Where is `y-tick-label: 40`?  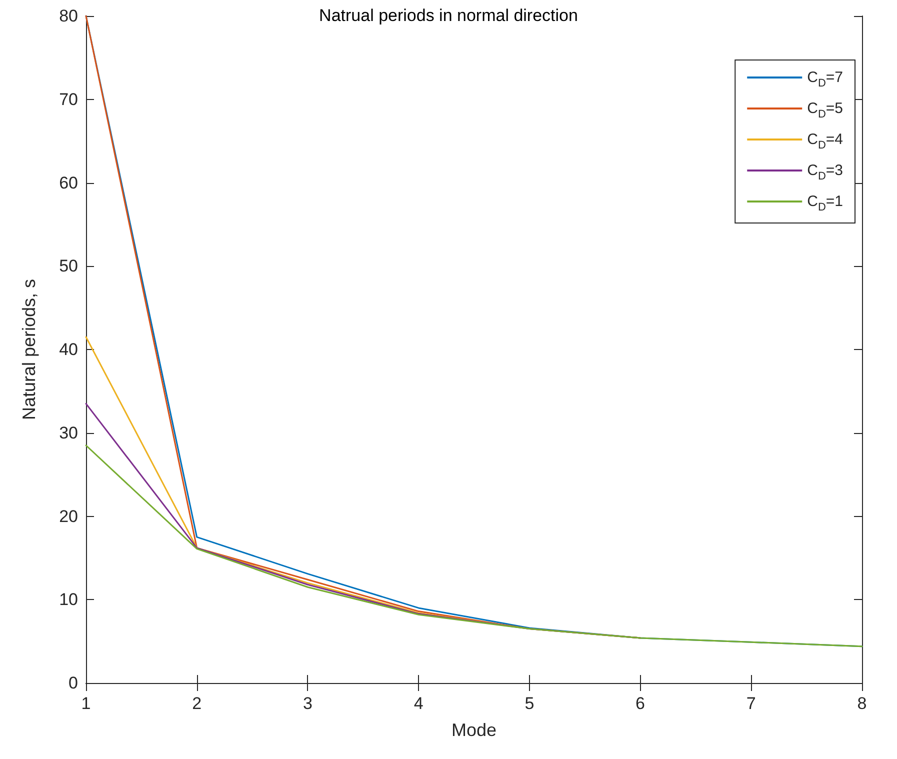 y-tick-label: 40 is located at coordinates (68, 349).